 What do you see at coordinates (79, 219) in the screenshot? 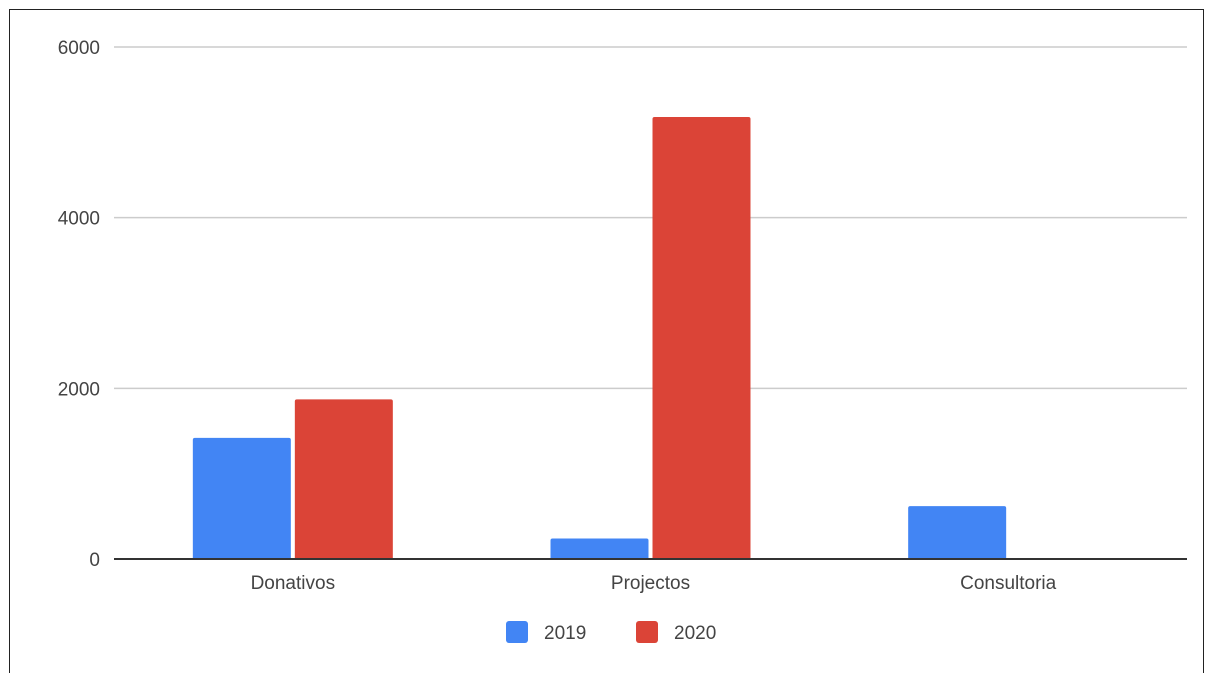
I see `y-tick-label: 4000` at bounding box center [79, 219].